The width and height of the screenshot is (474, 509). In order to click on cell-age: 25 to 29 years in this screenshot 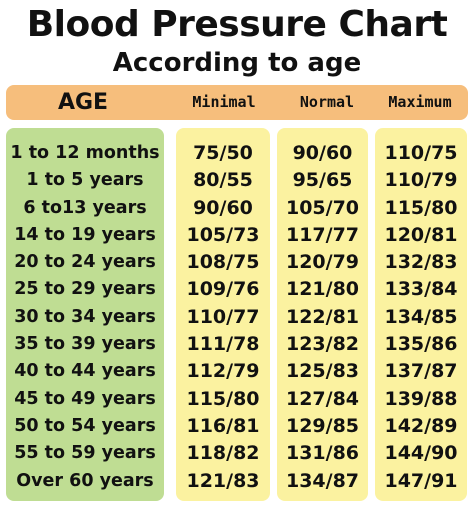, I will do `click(85, 289)`.